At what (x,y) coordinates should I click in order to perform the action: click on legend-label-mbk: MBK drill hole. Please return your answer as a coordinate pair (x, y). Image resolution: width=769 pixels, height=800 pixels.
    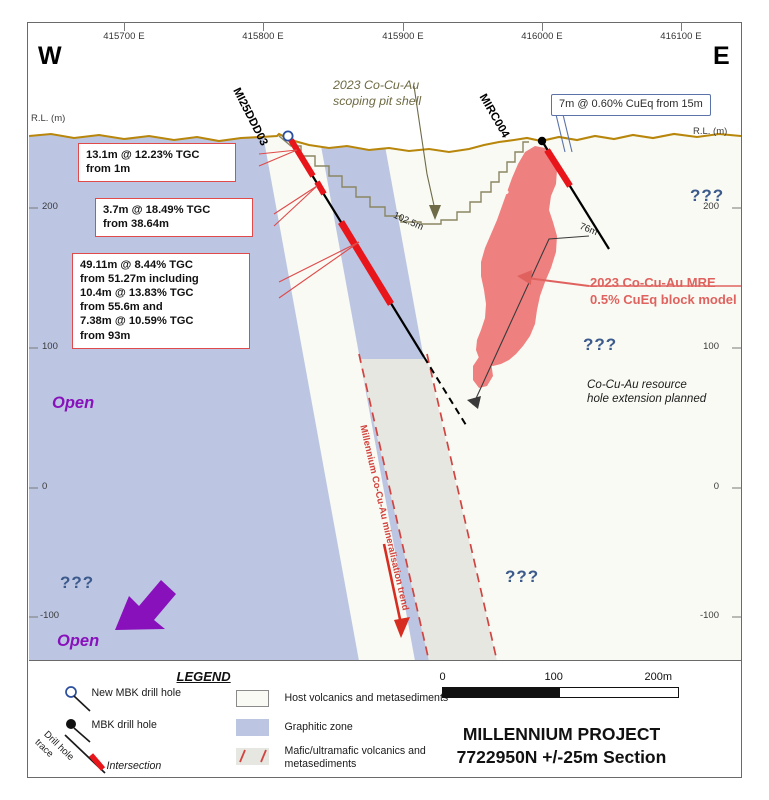
    Looking at the image, I should click on (124, 725).